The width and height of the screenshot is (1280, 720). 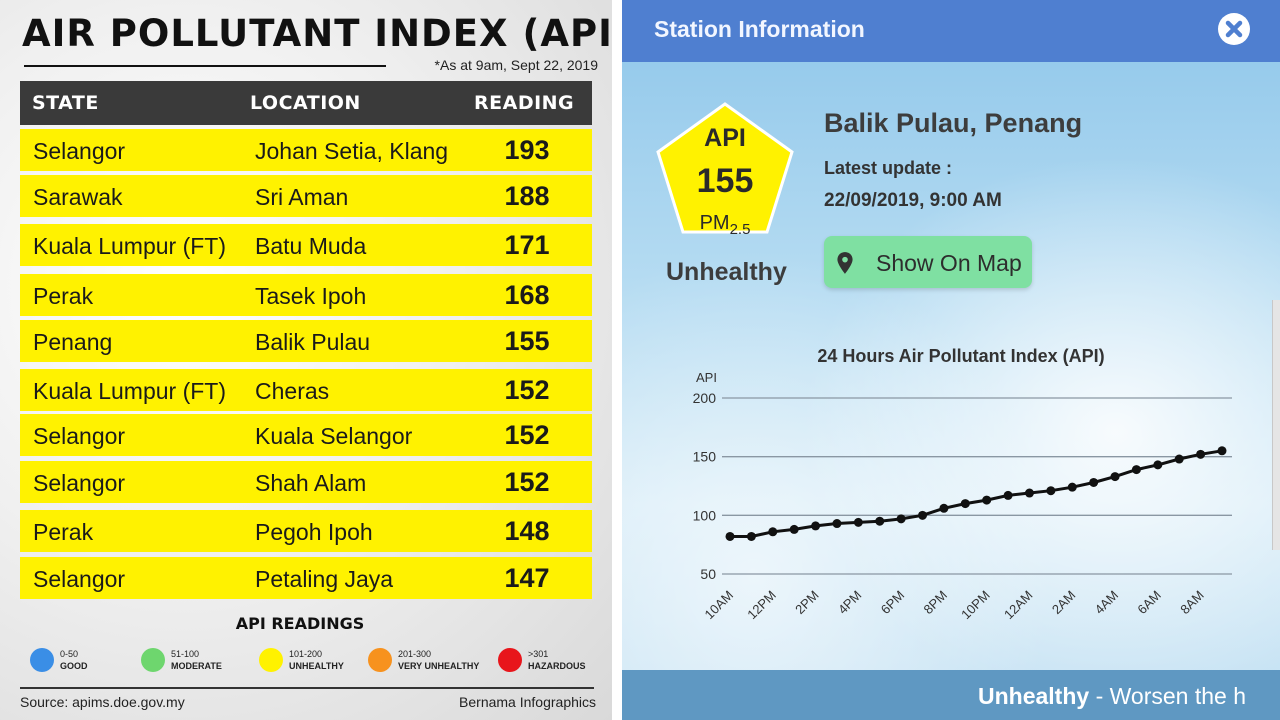 What do you see at coordinates (334, 436) in the screenshot?
I see `row-location: Kuala Selangor` at bounding box center [334, 436].